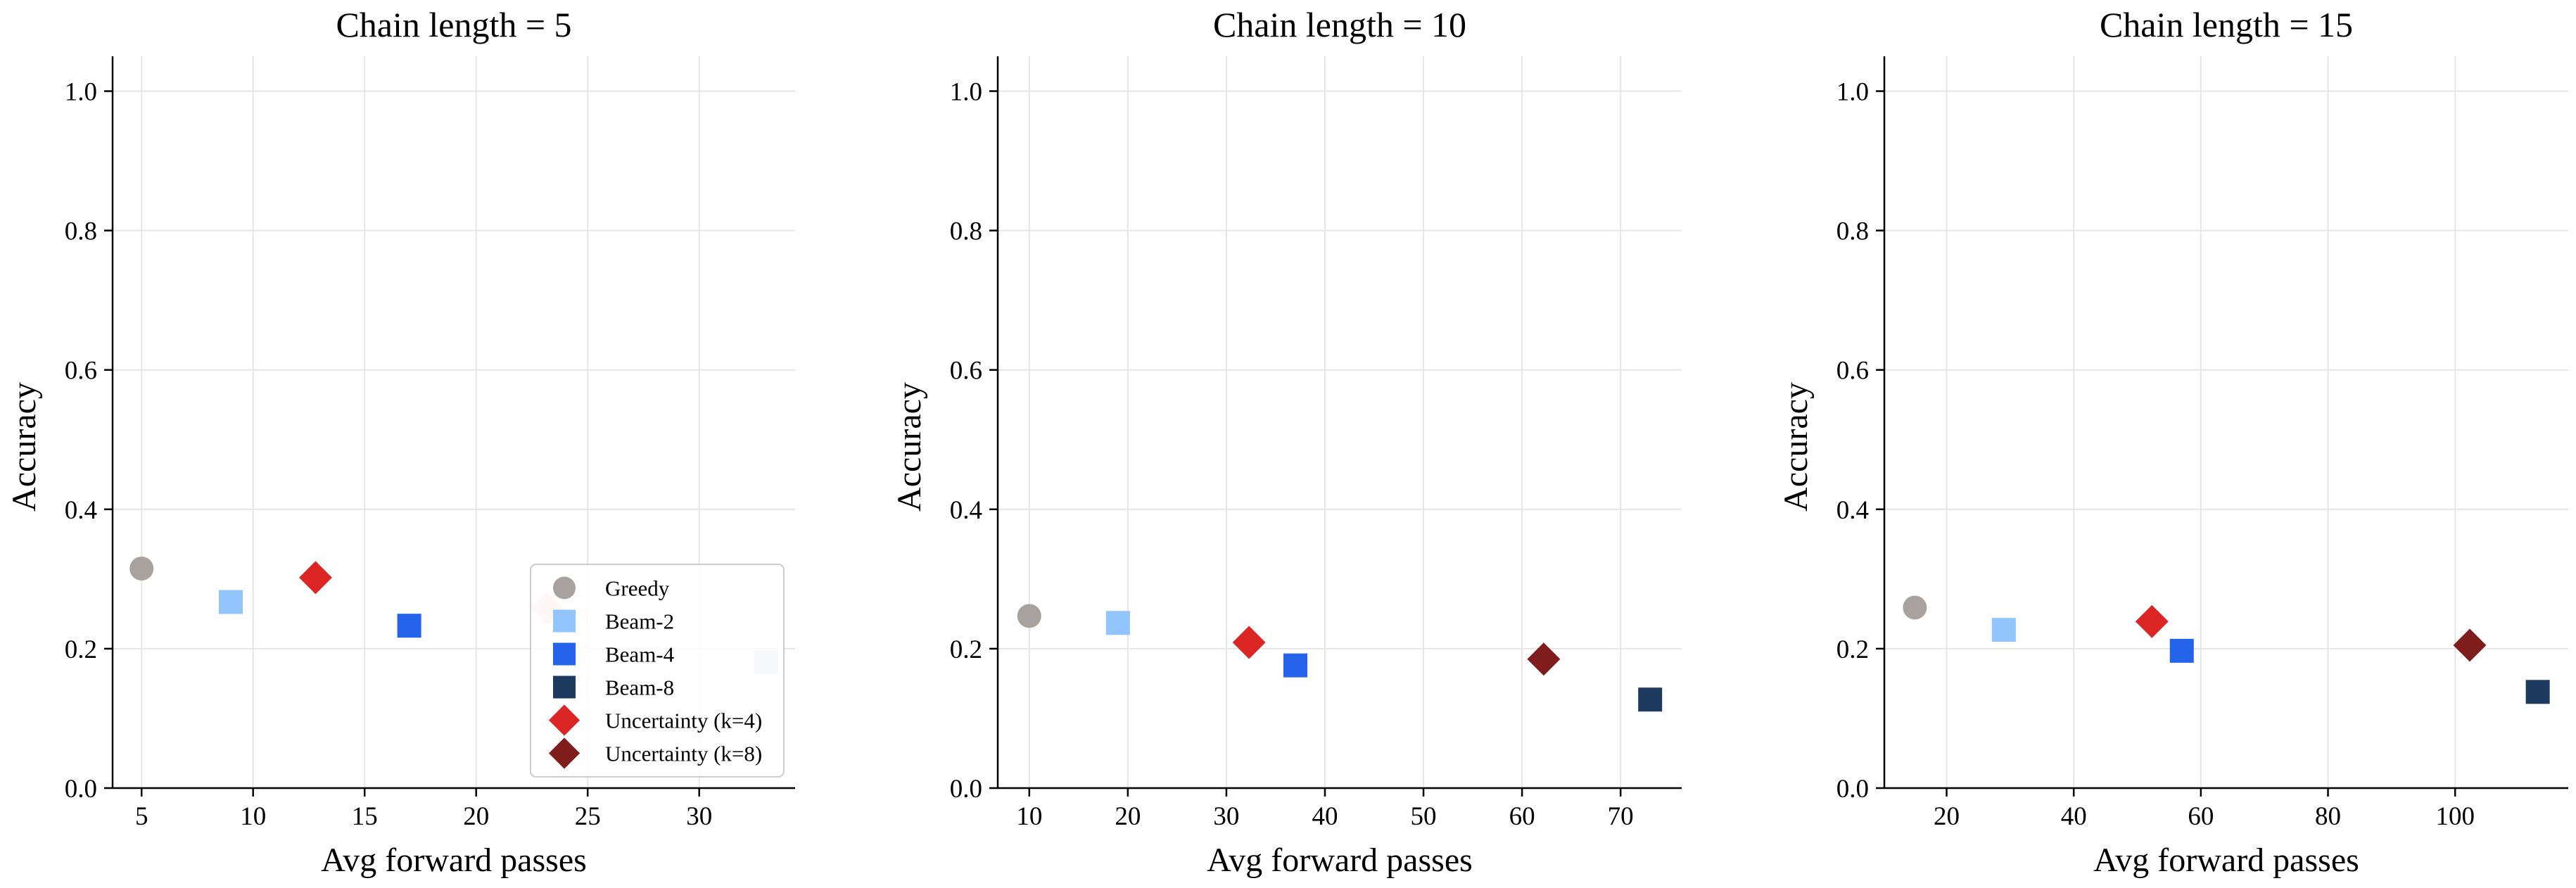 Image resolution: width=2576 pixels, height=888 pixels. Describe the element at coordinates (564, 588) in the screenshot. I see `legend-marker-greedy` at that location.